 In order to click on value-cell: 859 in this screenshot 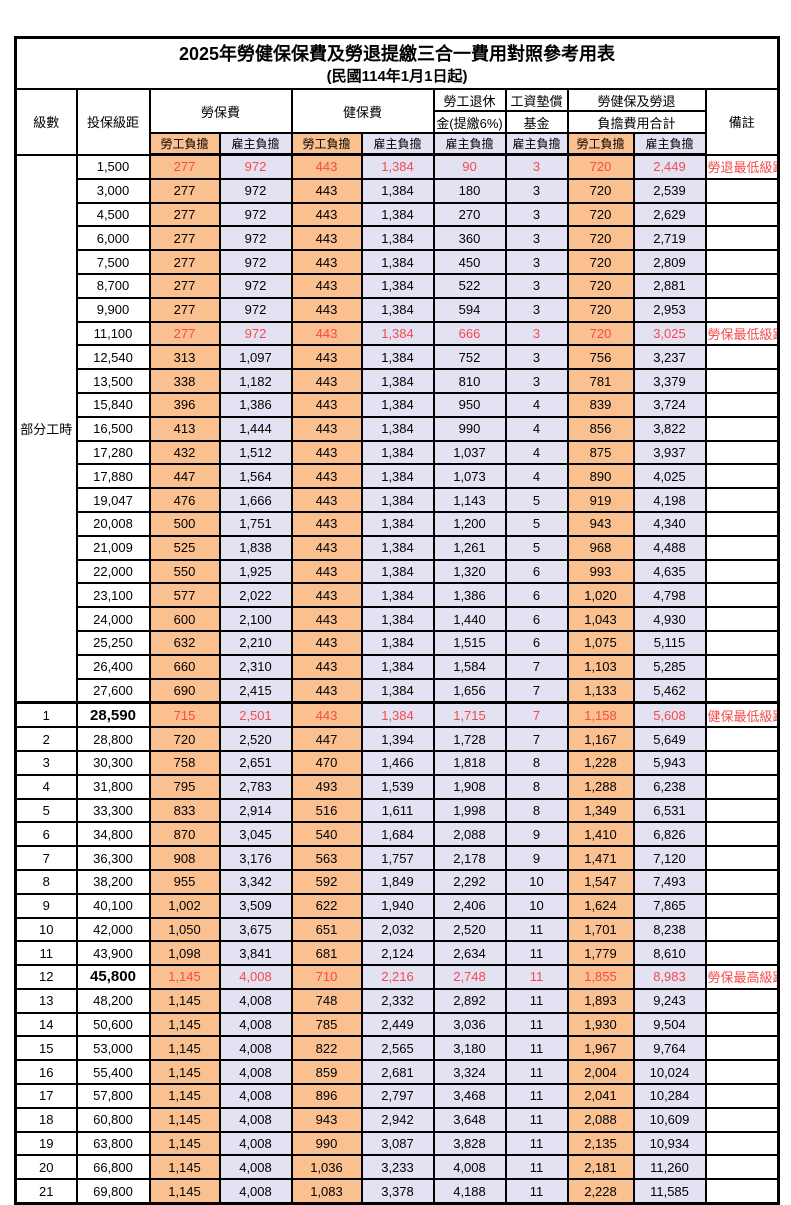, I will do `click(326, 1072)`.